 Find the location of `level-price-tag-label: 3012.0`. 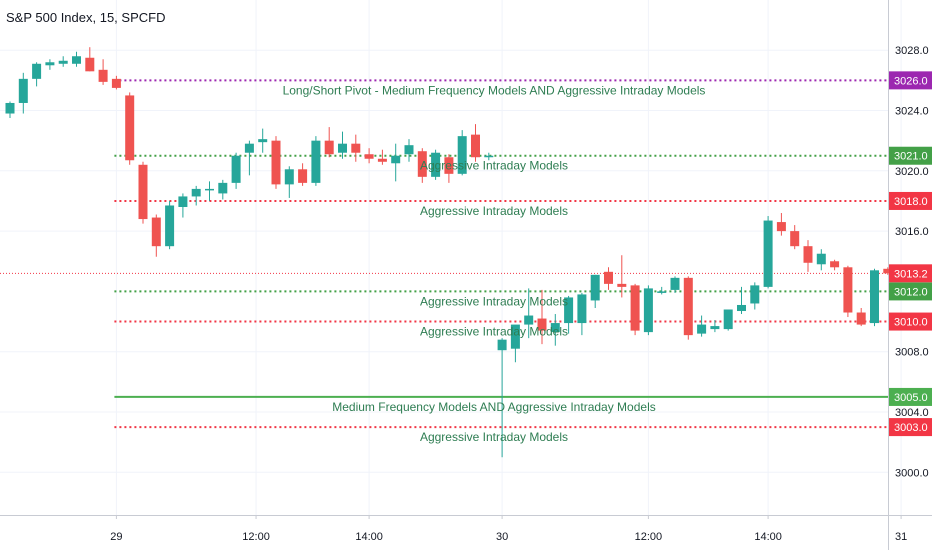

level-price-tag-label: 3012.0 is located at coordinates (911, 292).